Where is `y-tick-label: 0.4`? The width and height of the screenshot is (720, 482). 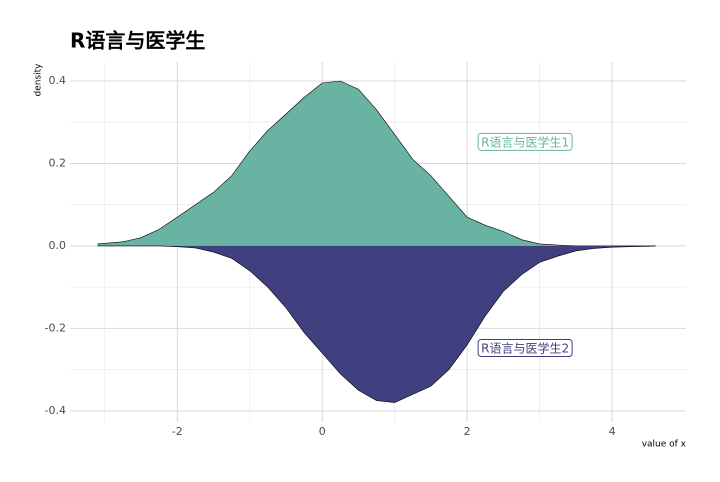 y-tick-label: 0.4 is located at coordinates (58, 80).